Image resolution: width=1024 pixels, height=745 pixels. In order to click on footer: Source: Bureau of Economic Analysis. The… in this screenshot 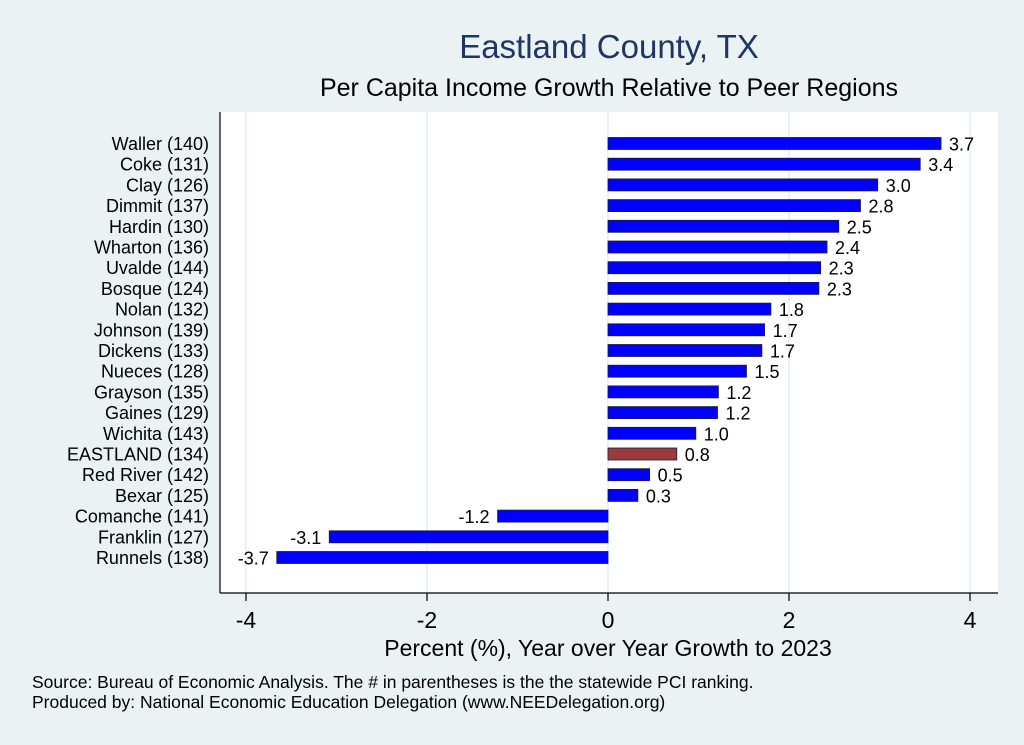, I will do `click(392, 692)`.